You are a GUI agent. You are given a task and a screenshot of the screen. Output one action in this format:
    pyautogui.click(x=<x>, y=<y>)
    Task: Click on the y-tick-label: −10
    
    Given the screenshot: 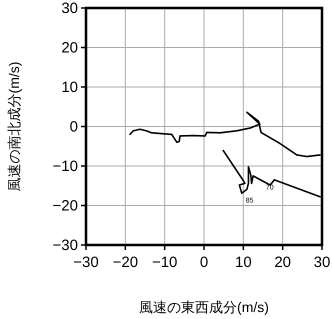 What is the action you would take?
    pyautogui.click(x=65, y=166)
    